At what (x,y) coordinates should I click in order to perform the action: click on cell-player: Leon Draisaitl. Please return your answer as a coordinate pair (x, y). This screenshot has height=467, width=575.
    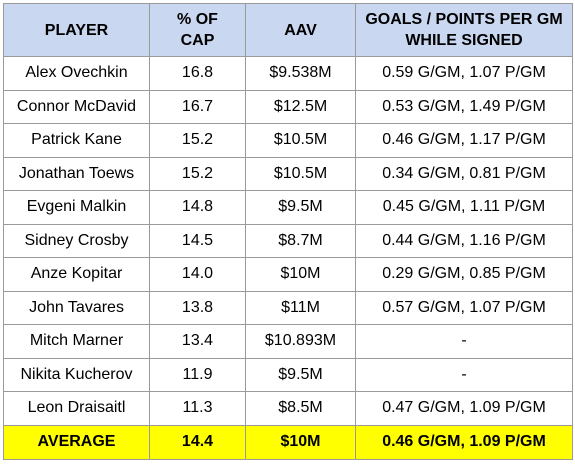
    Looking at the image, I should click on (76, 408).